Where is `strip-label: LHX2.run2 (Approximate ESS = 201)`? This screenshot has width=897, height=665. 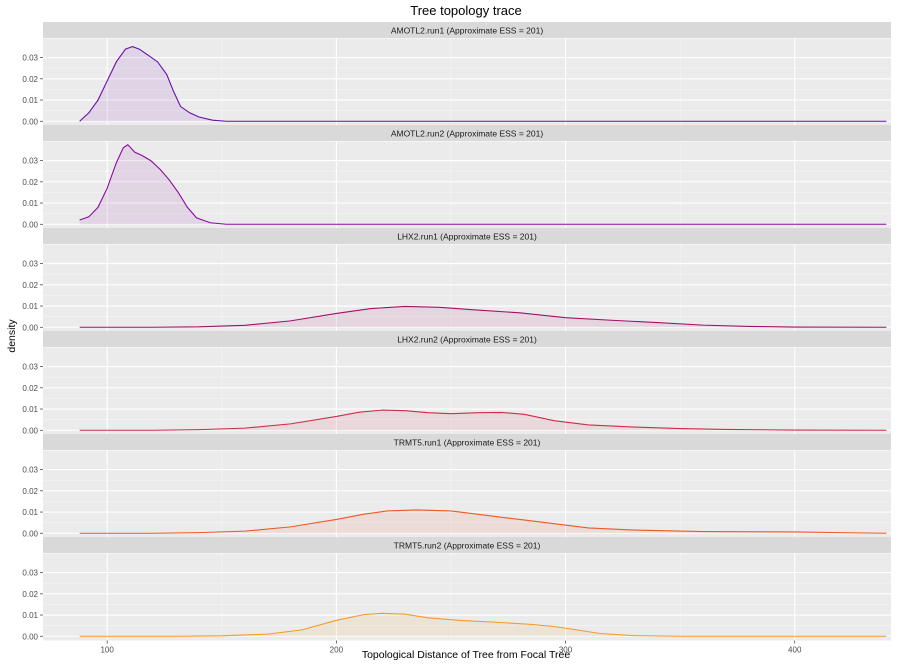
strip-label: LHX2.run2 (Approximate ESS = 201) is located at coordinates (467, 340).